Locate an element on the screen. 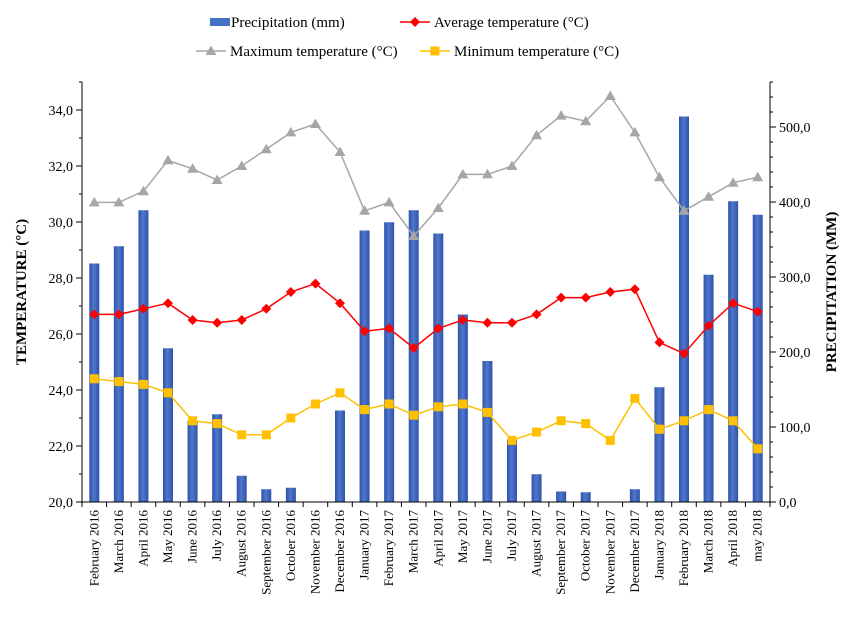  x-tick-label: March 2017 is located at coordinates (413, 542).